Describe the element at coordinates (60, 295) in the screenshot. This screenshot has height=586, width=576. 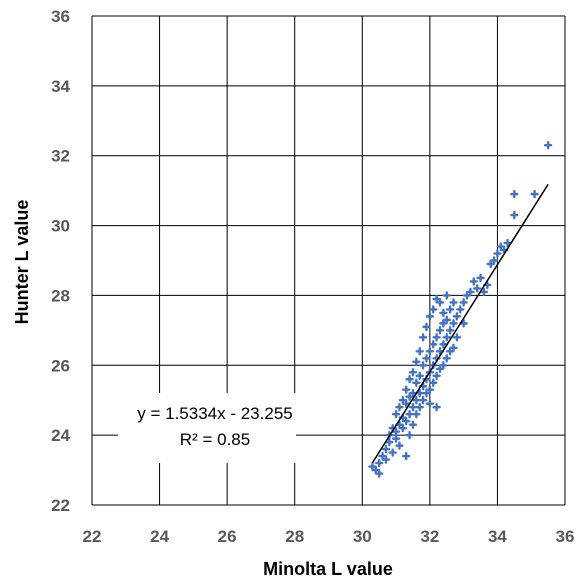
I see `y-tick-label: 28` at that location.